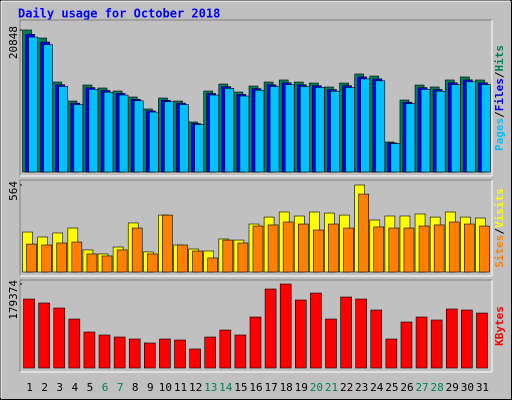 The image size is (512, 404). Describe the element at coordinates (13, 42) in the screenshot. I see `y-tick-label: 20848` at that location.